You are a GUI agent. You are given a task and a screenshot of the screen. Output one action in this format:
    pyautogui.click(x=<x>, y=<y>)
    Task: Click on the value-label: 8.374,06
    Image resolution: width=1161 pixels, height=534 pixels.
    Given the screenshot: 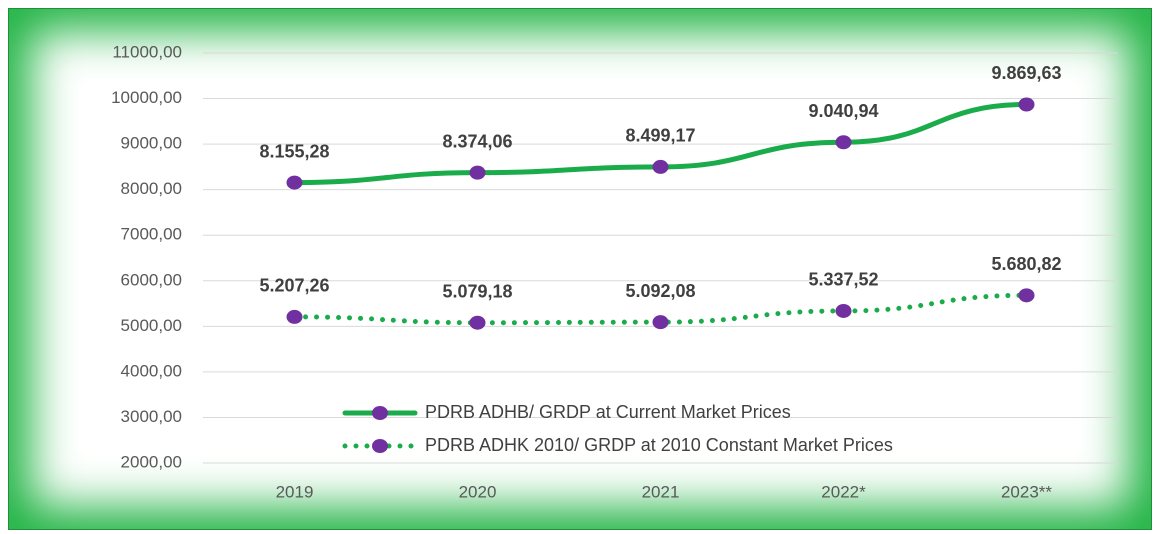 What is the action you would take?
    pyautogui.click(x=477, y=141)
    